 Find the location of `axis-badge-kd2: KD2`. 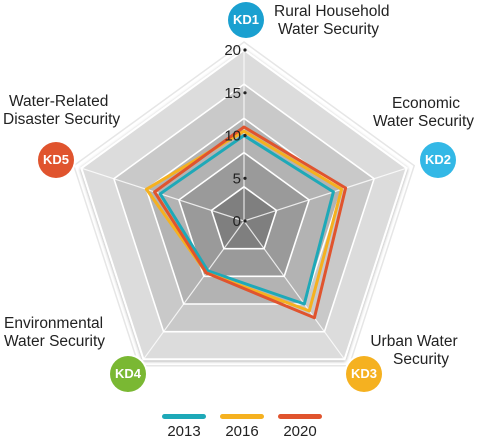

axis-badge-kd2: KD2 is located at coordinates (438, 160).